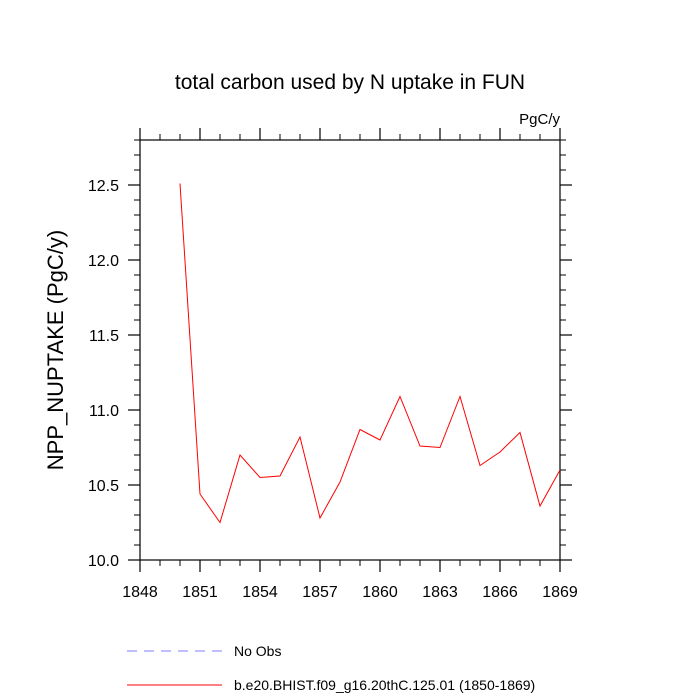 The height and width of the screenshot is (700, 700). I want to click on y-axis-label: NPP_NUPTAKE (PgC/y), so click(55, 350).